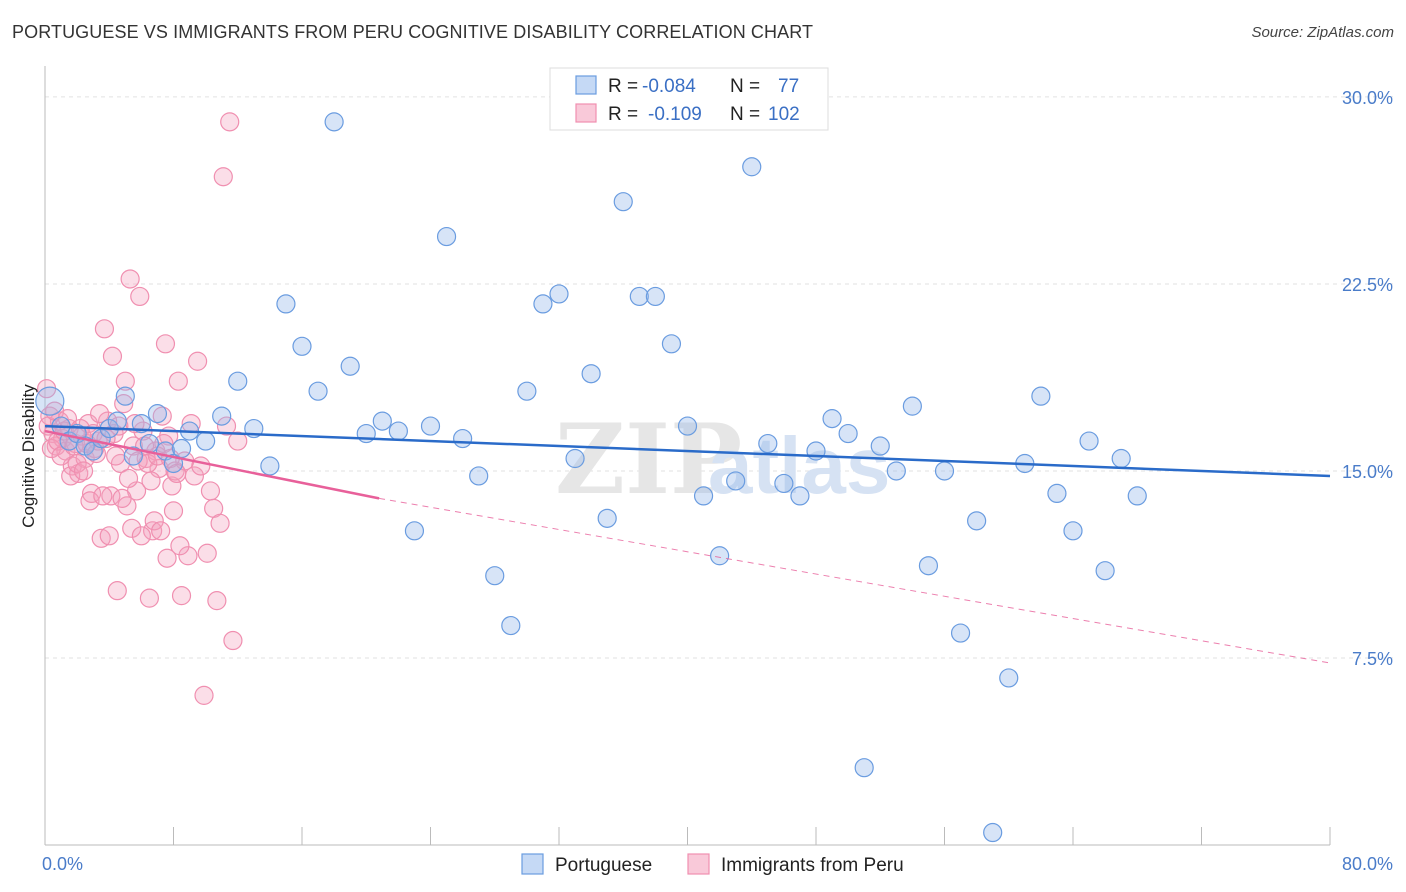 This screenshot has width=1406, height=892. What do you see at coordinates (855, 580) in the screenshot?
I see `peru-trend-line-extension` at bounding box center [855, 580].